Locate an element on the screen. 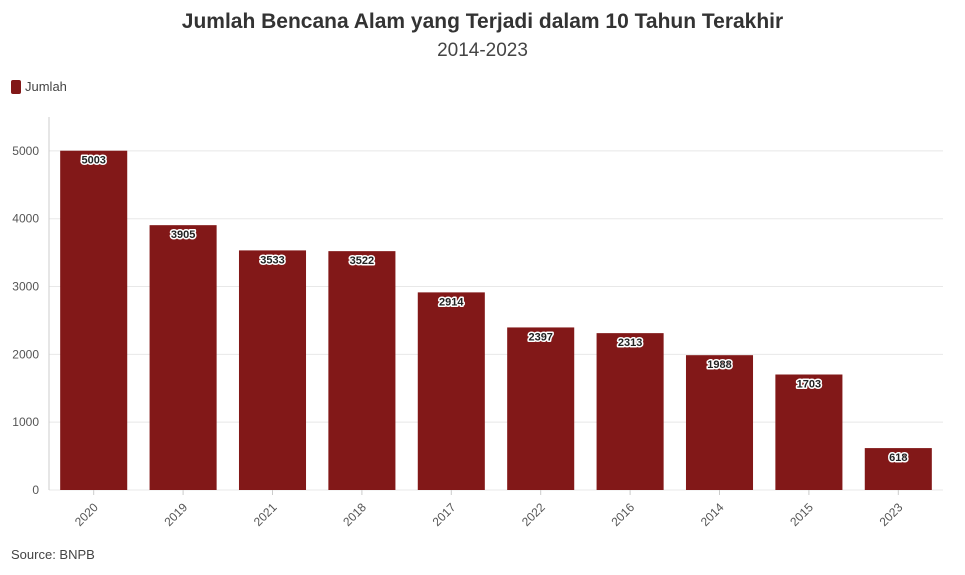  data-label: 1988 is located at coordinates (719, 365).